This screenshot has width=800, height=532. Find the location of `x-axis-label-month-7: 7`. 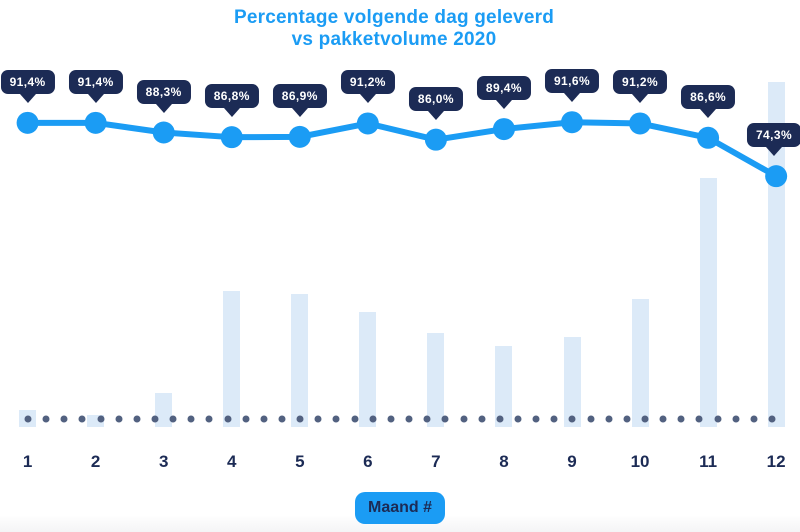

x-axis-label-month-7: 7 is located at coordinates (436, 461).